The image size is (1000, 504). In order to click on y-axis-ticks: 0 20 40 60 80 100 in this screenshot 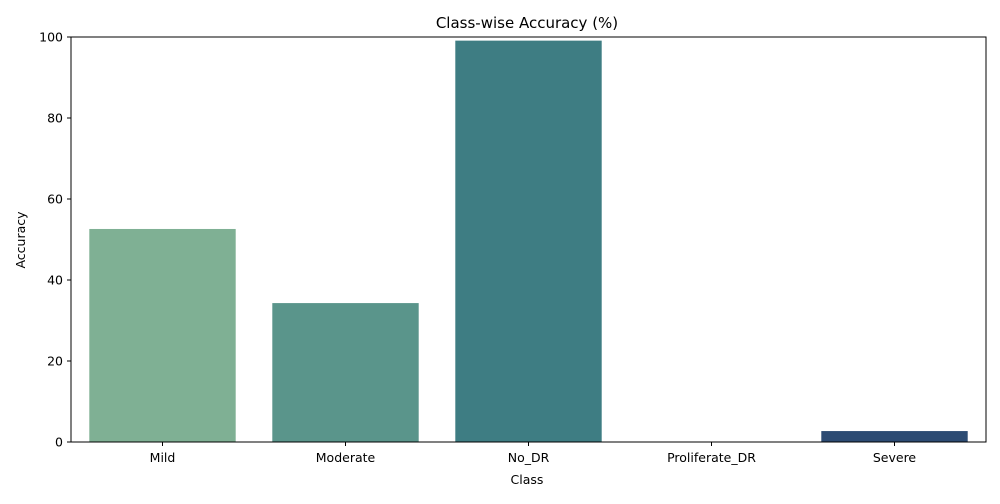, I will do `click(55, 240)`.